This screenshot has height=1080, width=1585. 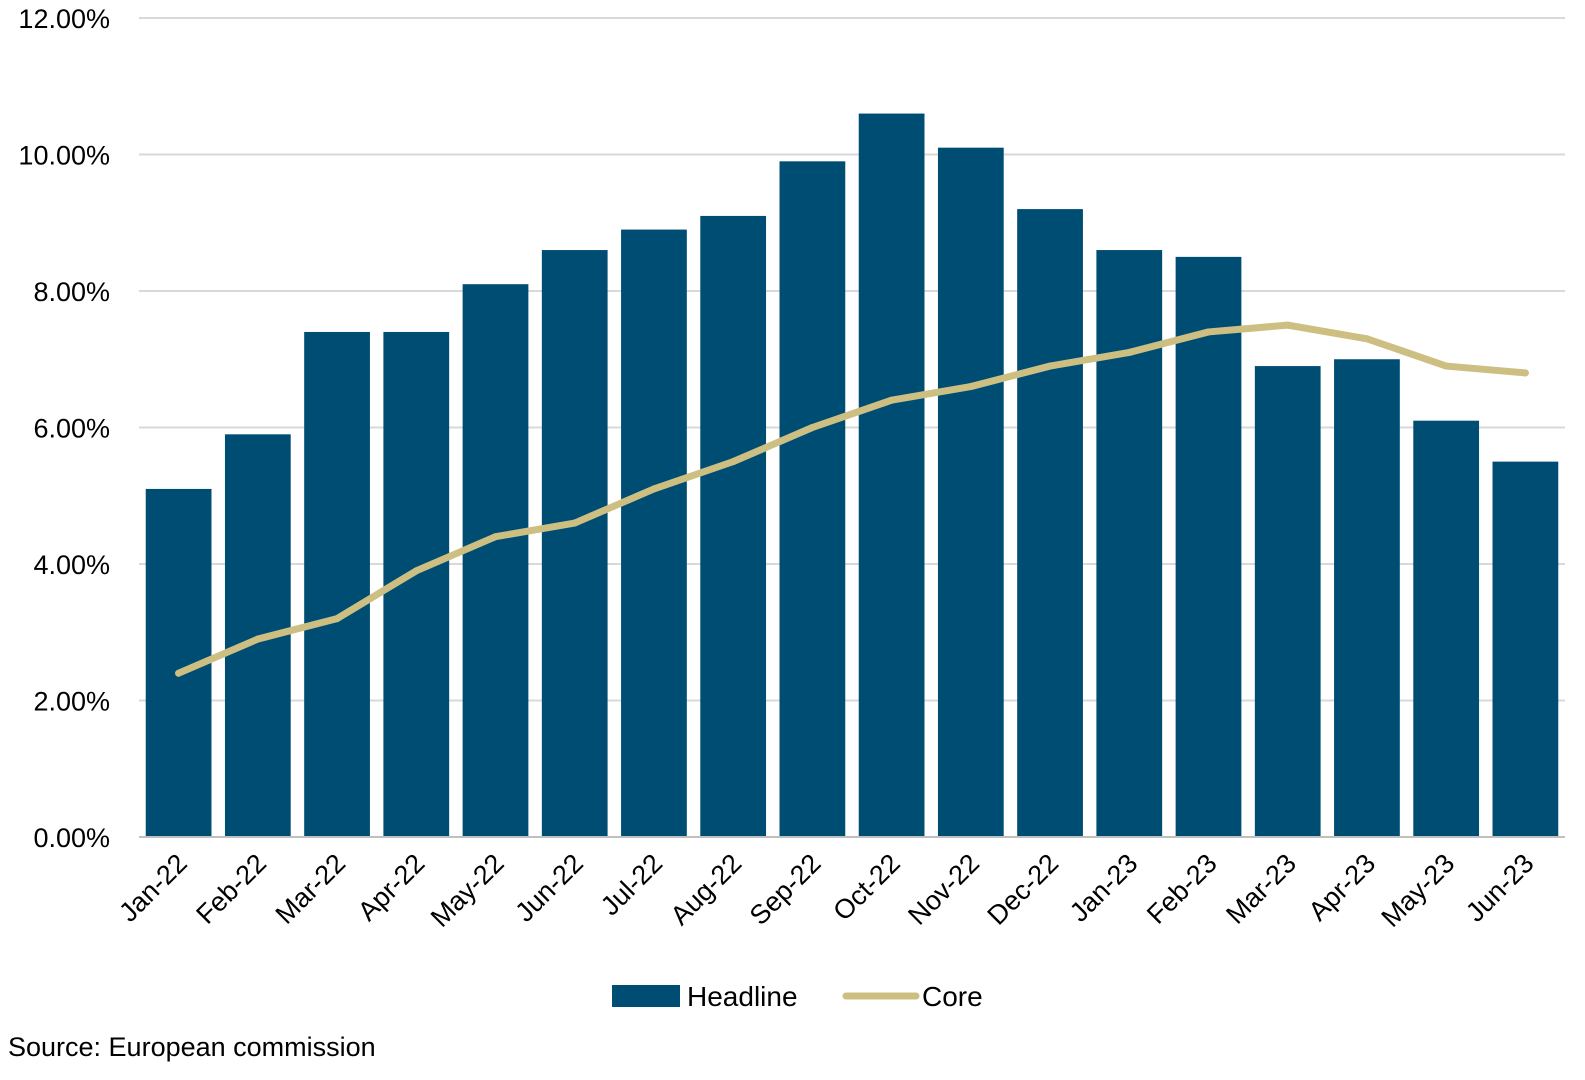 I want to click on y-tick-label: 8.00%, so click(x=71, y=292).